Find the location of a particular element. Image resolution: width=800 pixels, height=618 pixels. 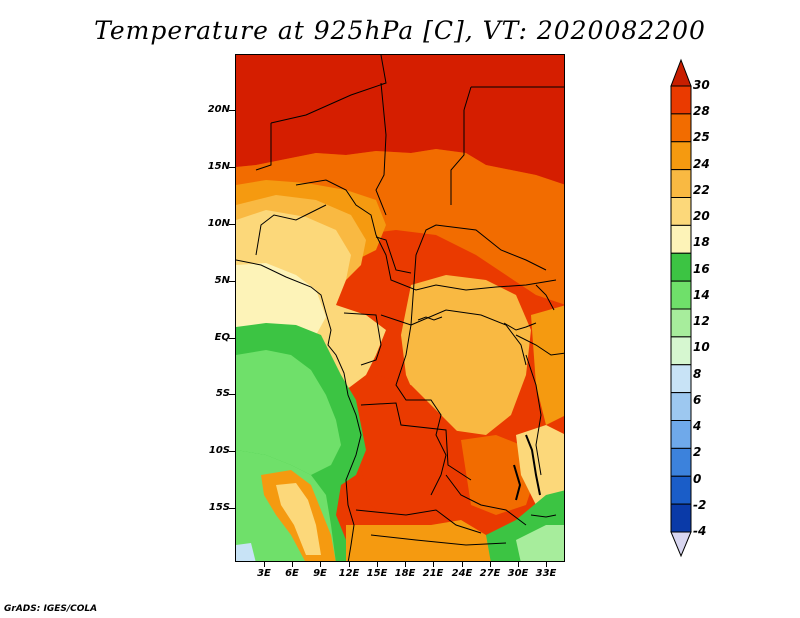

lon-label-33e: 33E is located at coordinates (546, 573).